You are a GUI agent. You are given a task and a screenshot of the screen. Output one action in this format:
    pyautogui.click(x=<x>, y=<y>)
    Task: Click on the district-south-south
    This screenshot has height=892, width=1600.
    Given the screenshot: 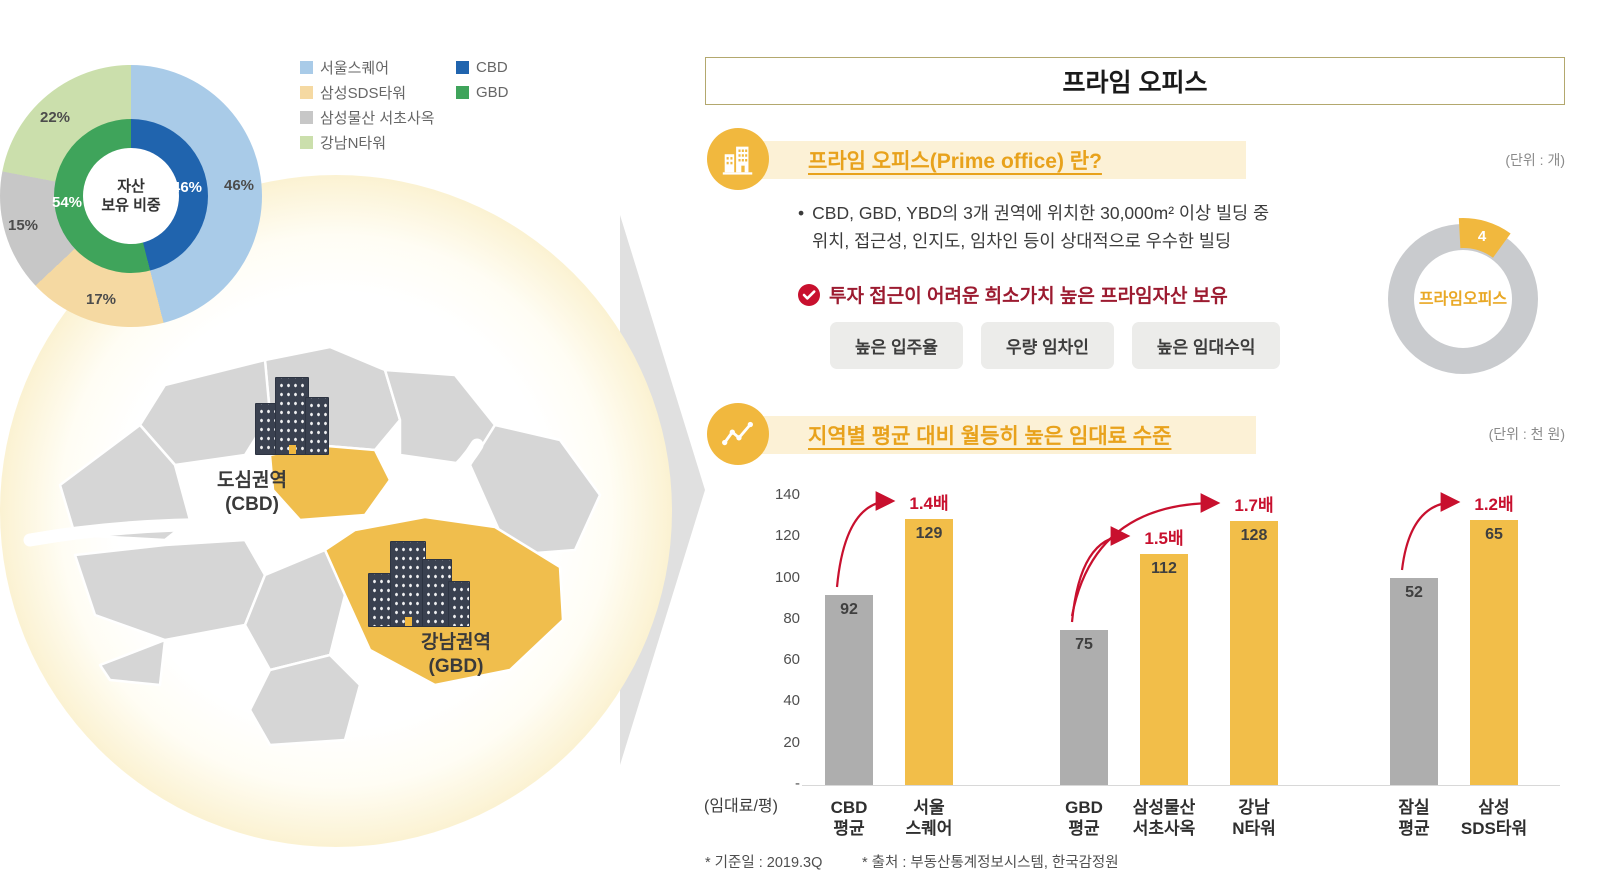 What is the action you would take?
    pyautogui.click(x=305, y=700)
    